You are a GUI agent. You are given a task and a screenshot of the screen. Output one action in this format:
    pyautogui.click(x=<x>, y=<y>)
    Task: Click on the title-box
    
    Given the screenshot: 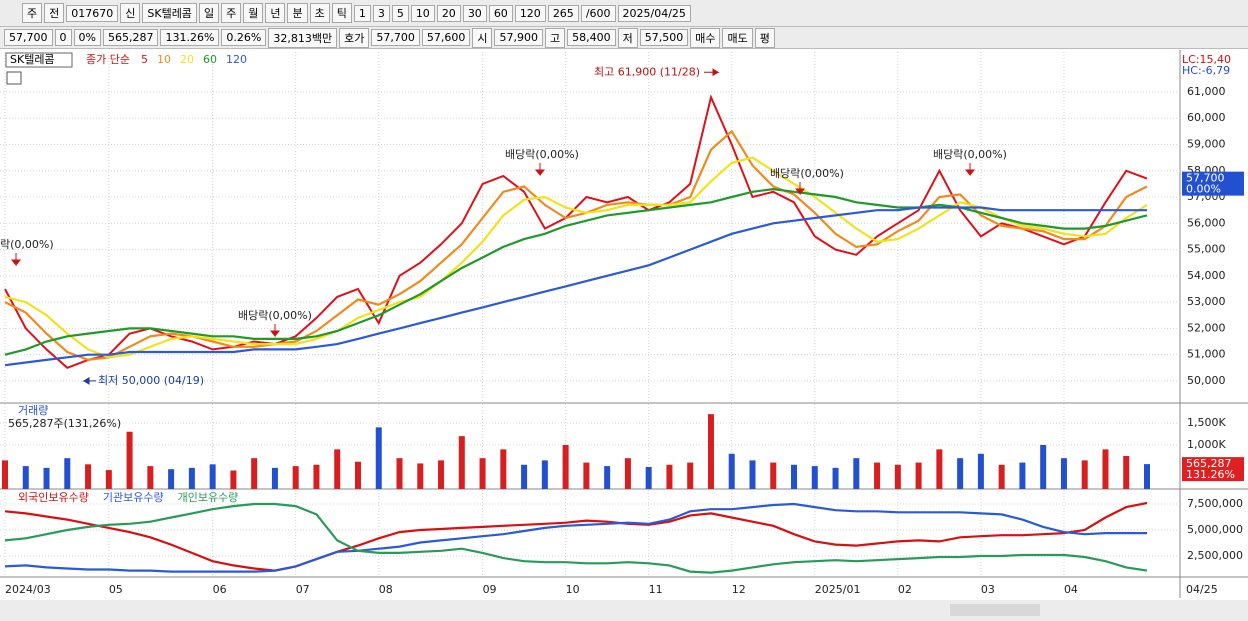 What is the action you would take?
    pyautogui.click(x=39, y=60)
    